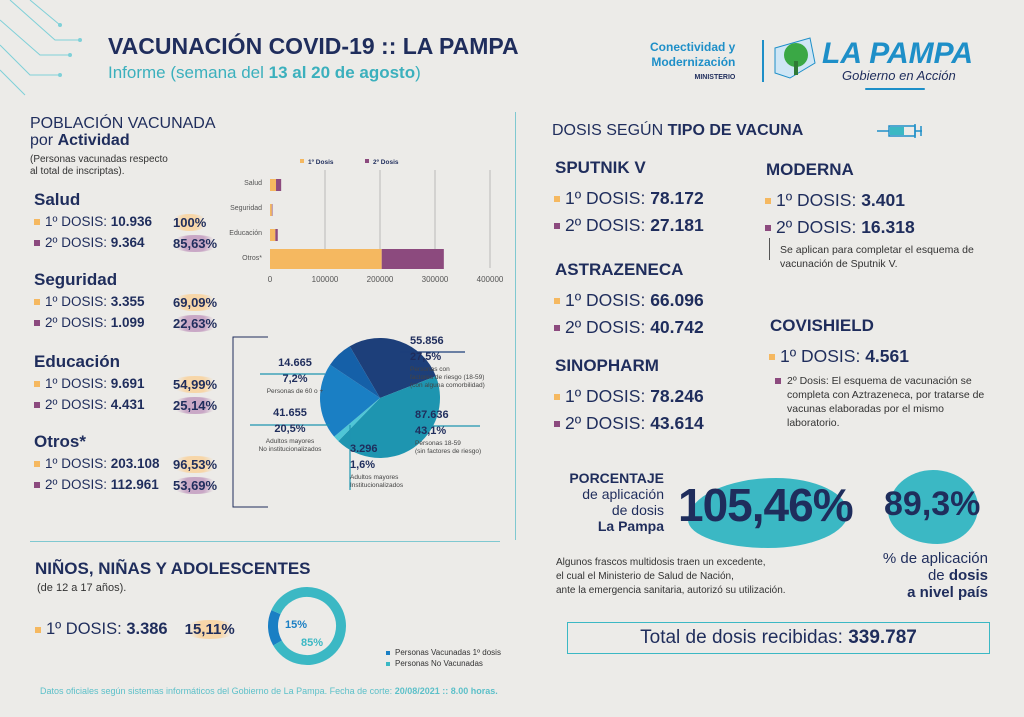 Image resolution: width=1024 pixels, height=717 pixels. I want to click on y-category-label: Otros*, so click(252, 258).